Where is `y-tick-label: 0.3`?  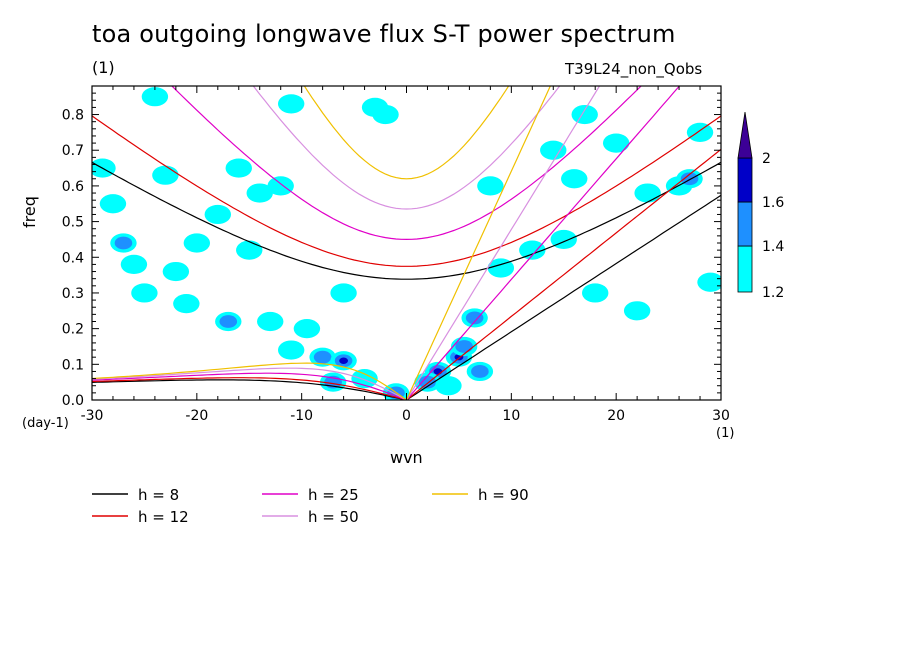 y-tick-label: 0.3 is located at coordinates (73, 294).